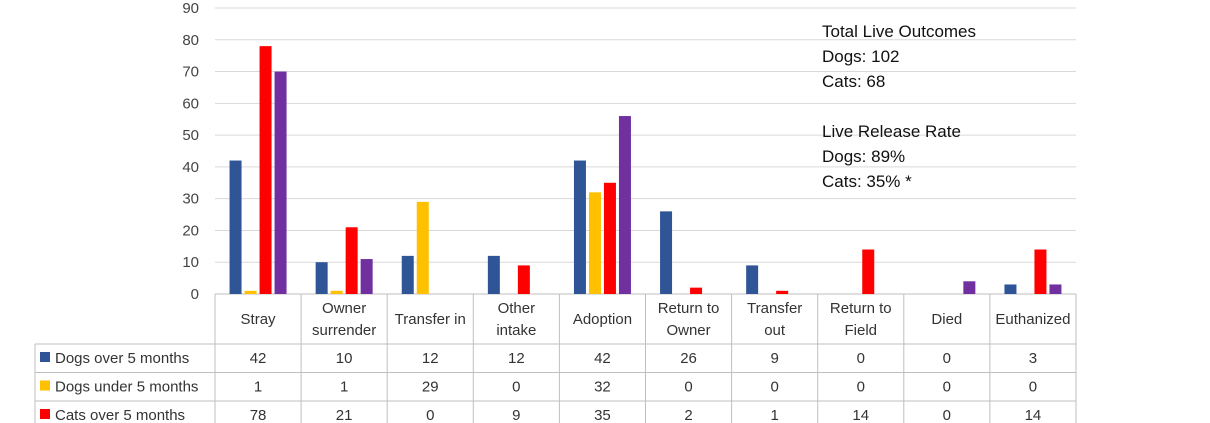 The height and width of the screenshot is (423, 1210). I want to click on category-label: out, so click(775, 330).